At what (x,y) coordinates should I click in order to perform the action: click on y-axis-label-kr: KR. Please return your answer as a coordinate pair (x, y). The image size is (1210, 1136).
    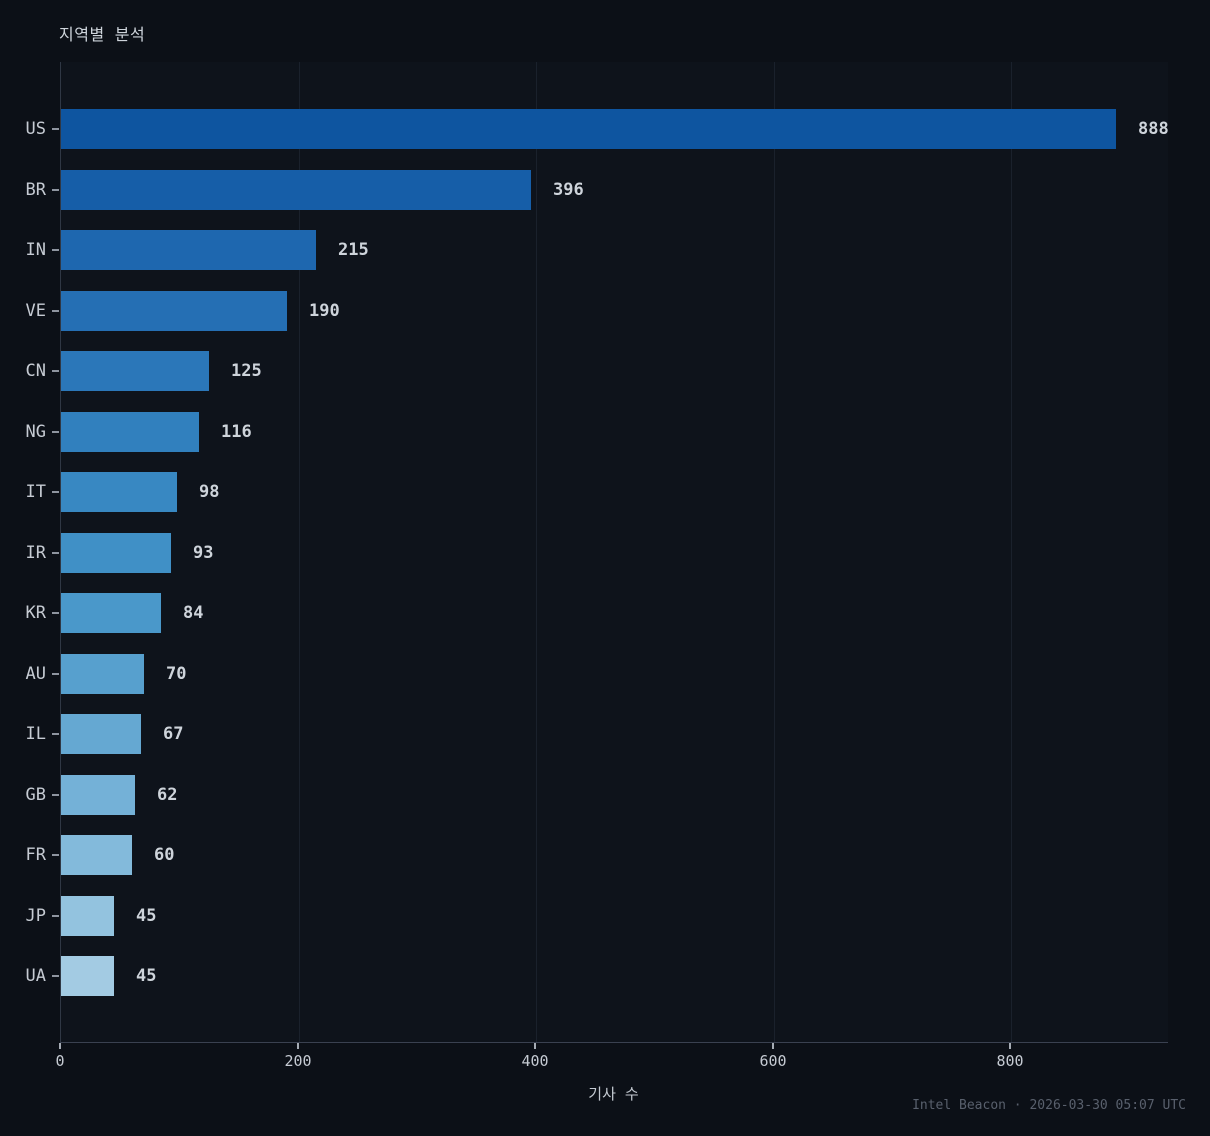
    Looking at the image, I should click on (35, 613).